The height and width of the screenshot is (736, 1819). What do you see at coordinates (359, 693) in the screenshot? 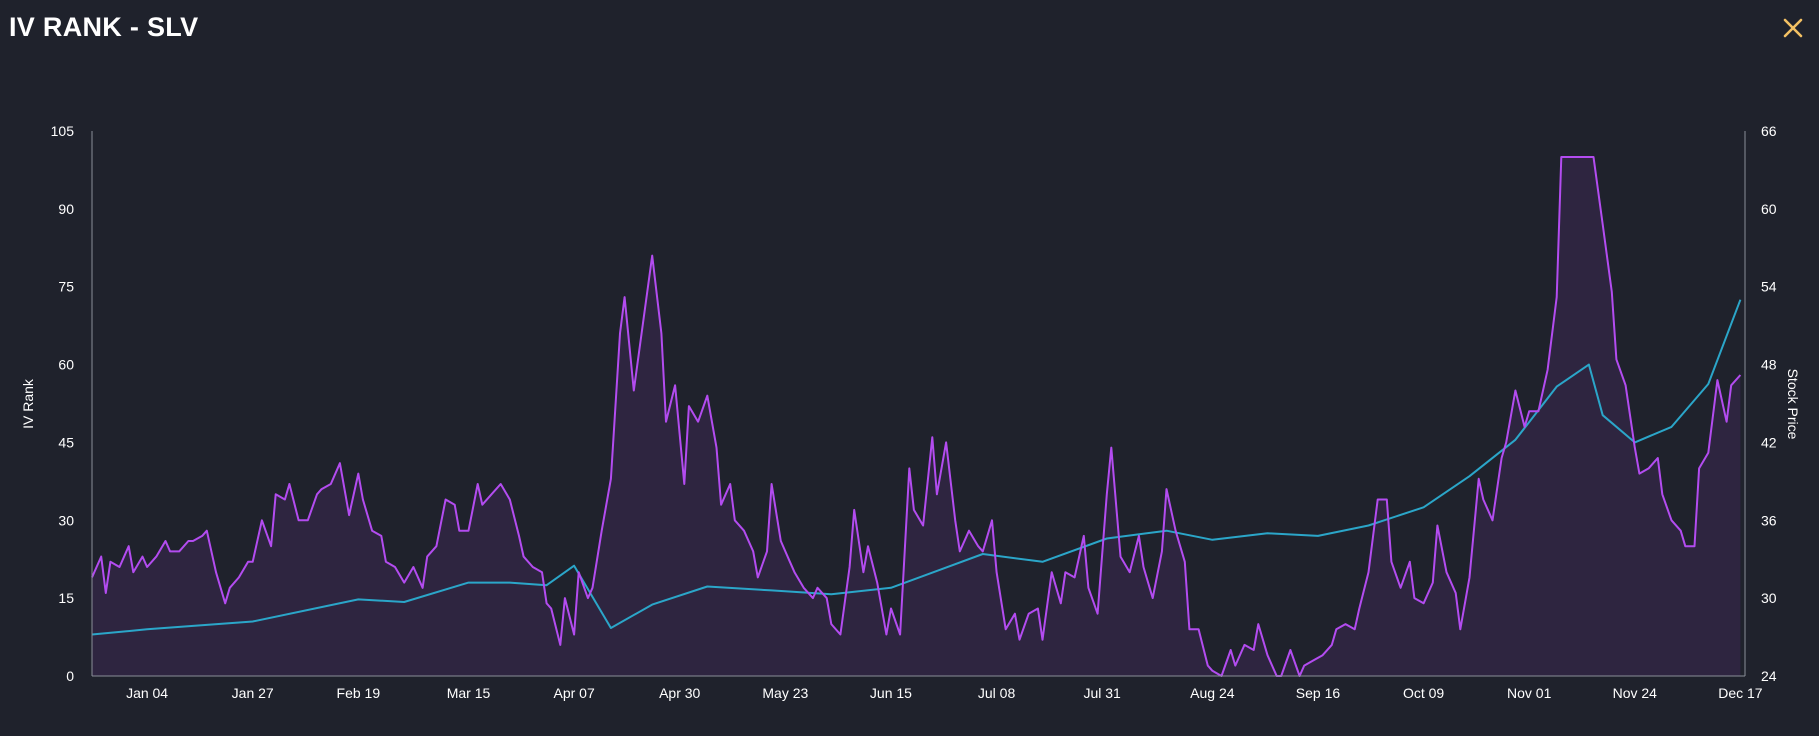
I see `x-tick-label: Feb 19` at bounding box center [359, 693].